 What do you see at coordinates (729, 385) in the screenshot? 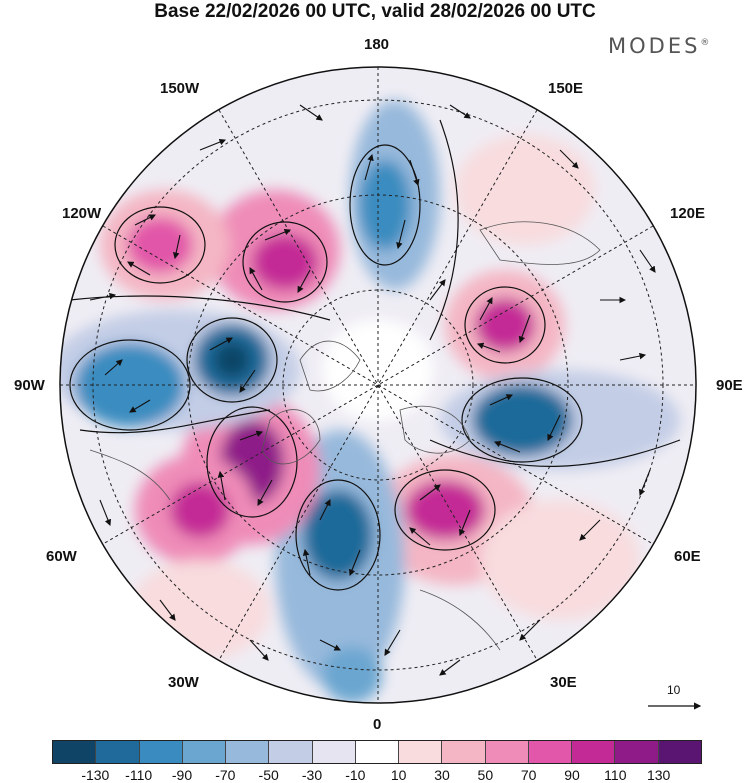
I see `lon-label-90e: 90E` at bounding box center [729, 385].